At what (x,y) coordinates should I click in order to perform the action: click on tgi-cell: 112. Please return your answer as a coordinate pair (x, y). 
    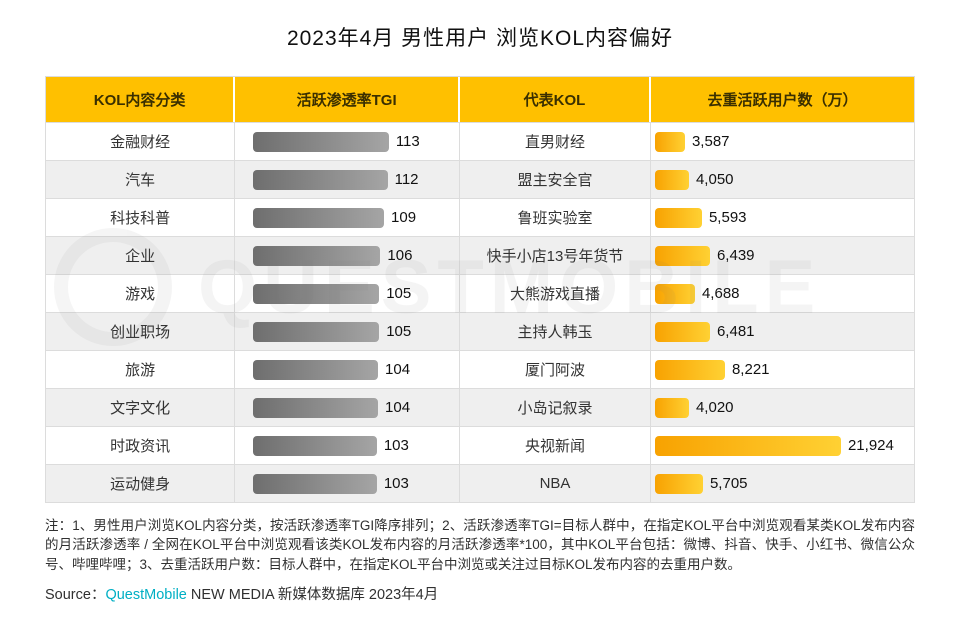
    Looking at the image, I should click on (348, 179).